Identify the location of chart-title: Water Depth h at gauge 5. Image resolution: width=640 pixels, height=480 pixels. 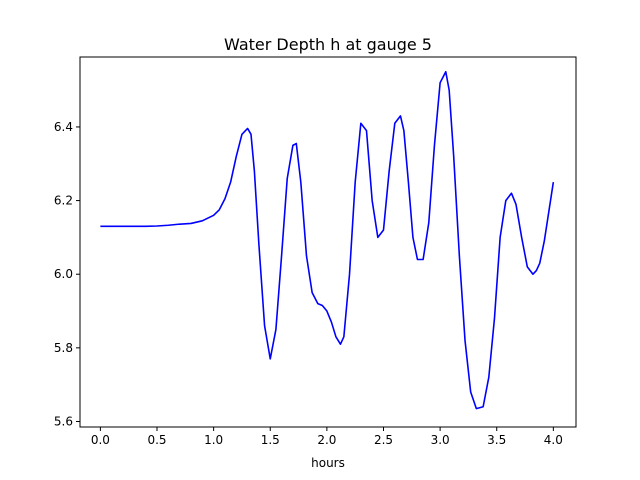
(328, 44).